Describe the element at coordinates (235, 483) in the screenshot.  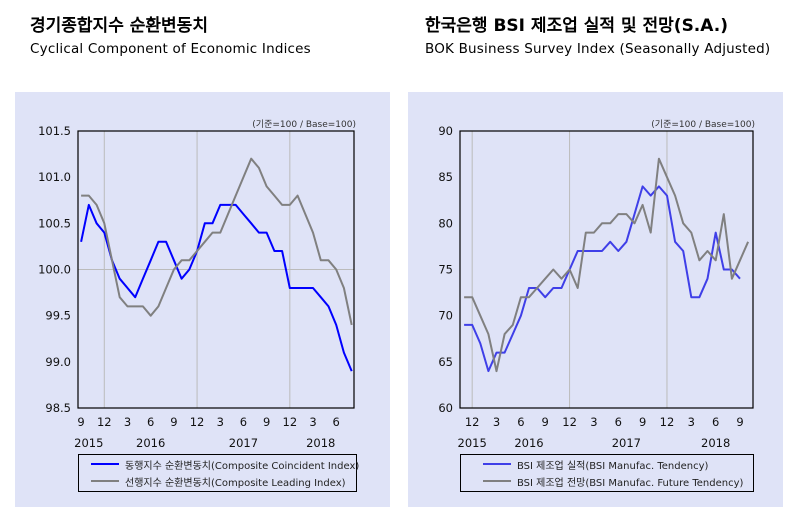
I see `legend-label: 선행지수 순환변동치(Composite Leading Index)` at that location.